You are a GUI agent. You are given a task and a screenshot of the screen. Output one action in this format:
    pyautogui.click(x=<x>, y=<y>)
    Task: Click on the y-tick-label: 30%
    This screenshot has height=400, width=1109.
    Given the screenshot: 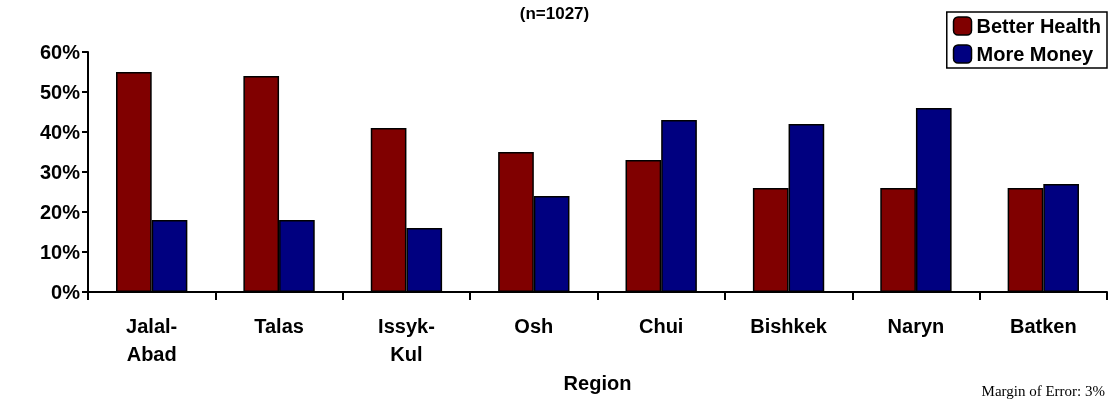 What is the action you would take?
    pyautogui.click(x=60, y=172)
    